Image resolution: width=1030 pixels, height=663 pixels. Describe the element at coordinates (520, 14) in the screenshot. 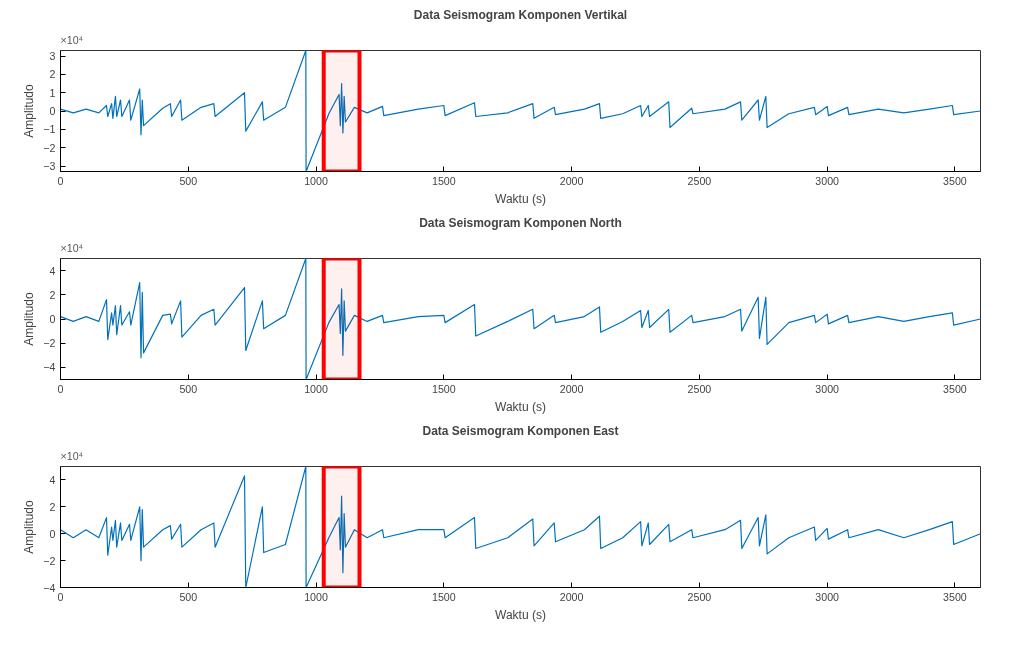

I see `chart-title: Data Seismogram Komponen Vertikal` at that location.